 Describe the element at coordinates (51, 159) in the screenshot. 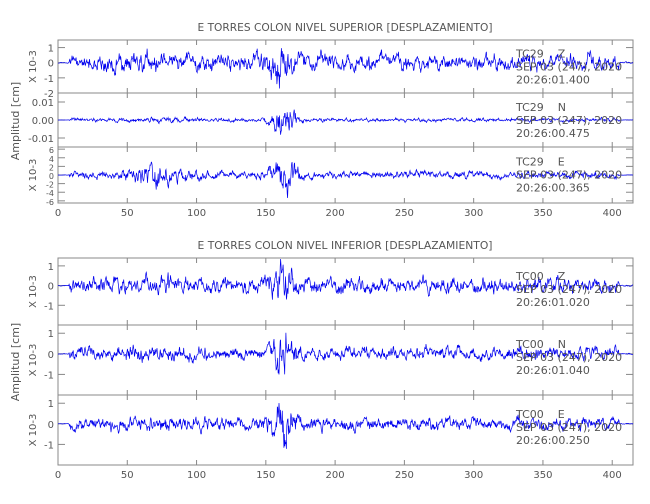

I see `y-tick-label: 4` at that location.